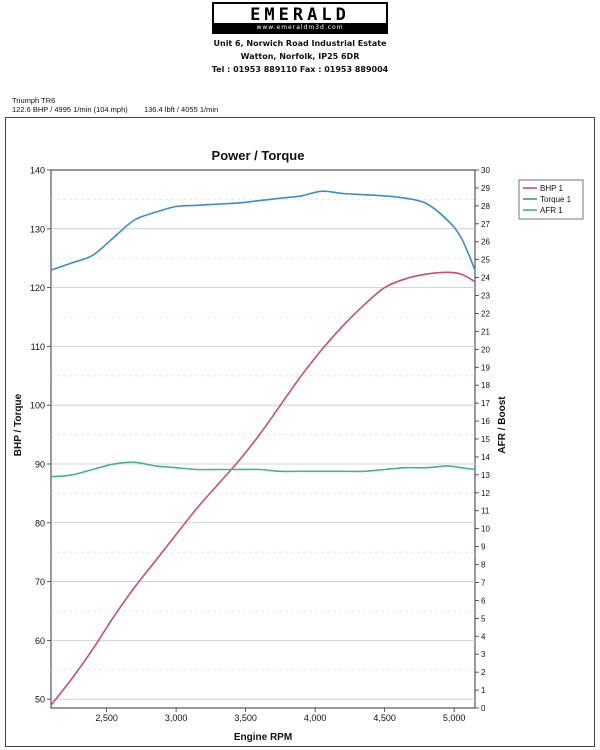 The width and height of the screenshot is (600, 750). I want to click on x-tick-label: 4,000, so click(315, 718).